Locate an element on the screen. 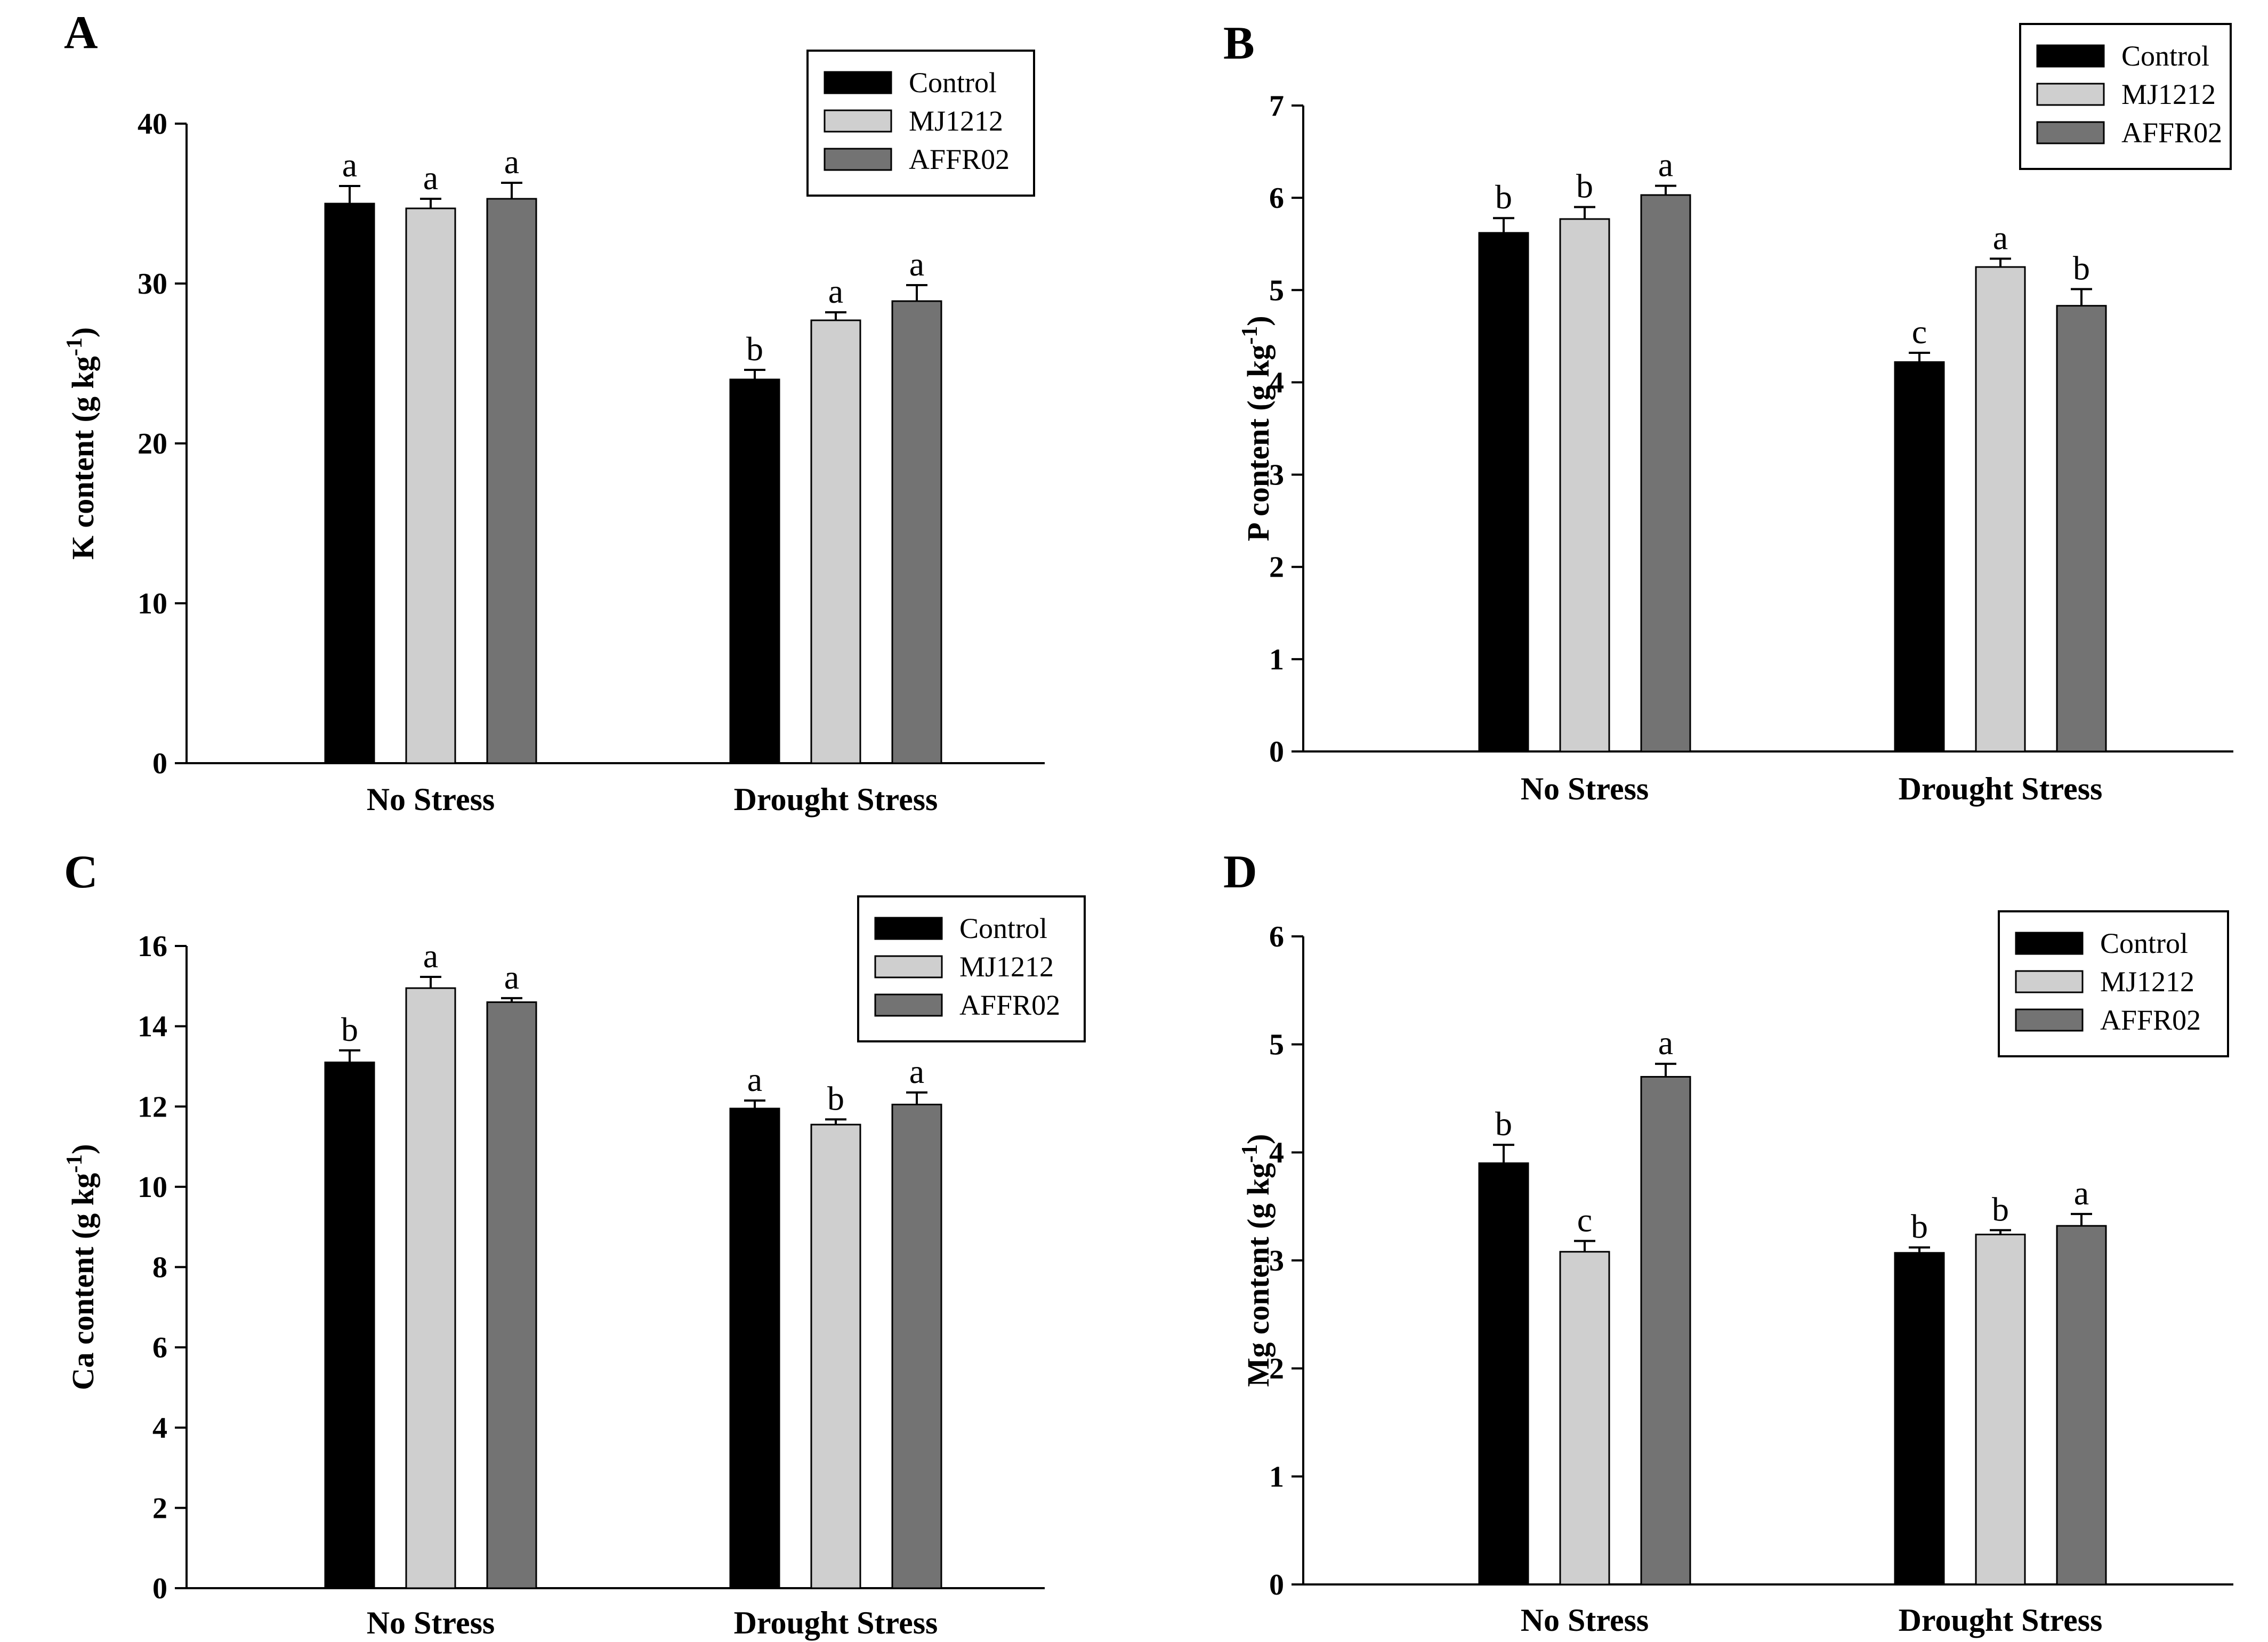  y-tick-label: 8 is located at coordinates (159, 1267).